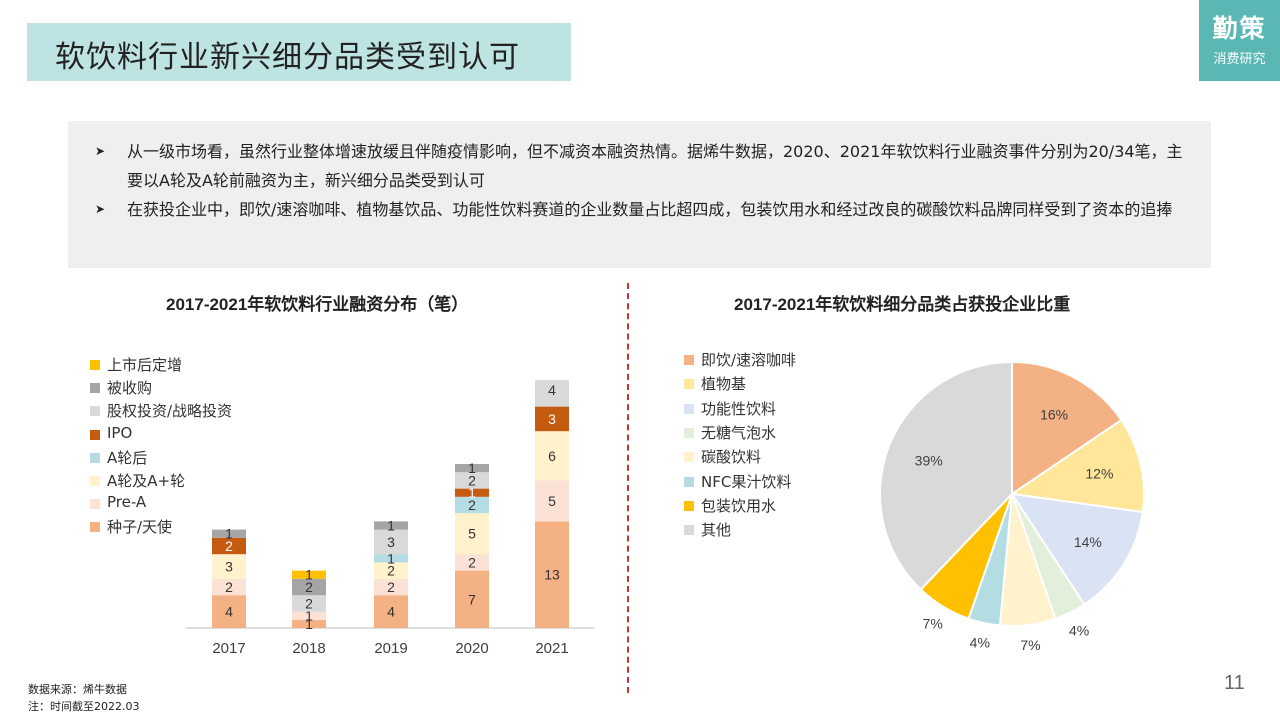  Describe the element at coordinates (628, 488) in the screenshot. I see `section-divider` at that location.